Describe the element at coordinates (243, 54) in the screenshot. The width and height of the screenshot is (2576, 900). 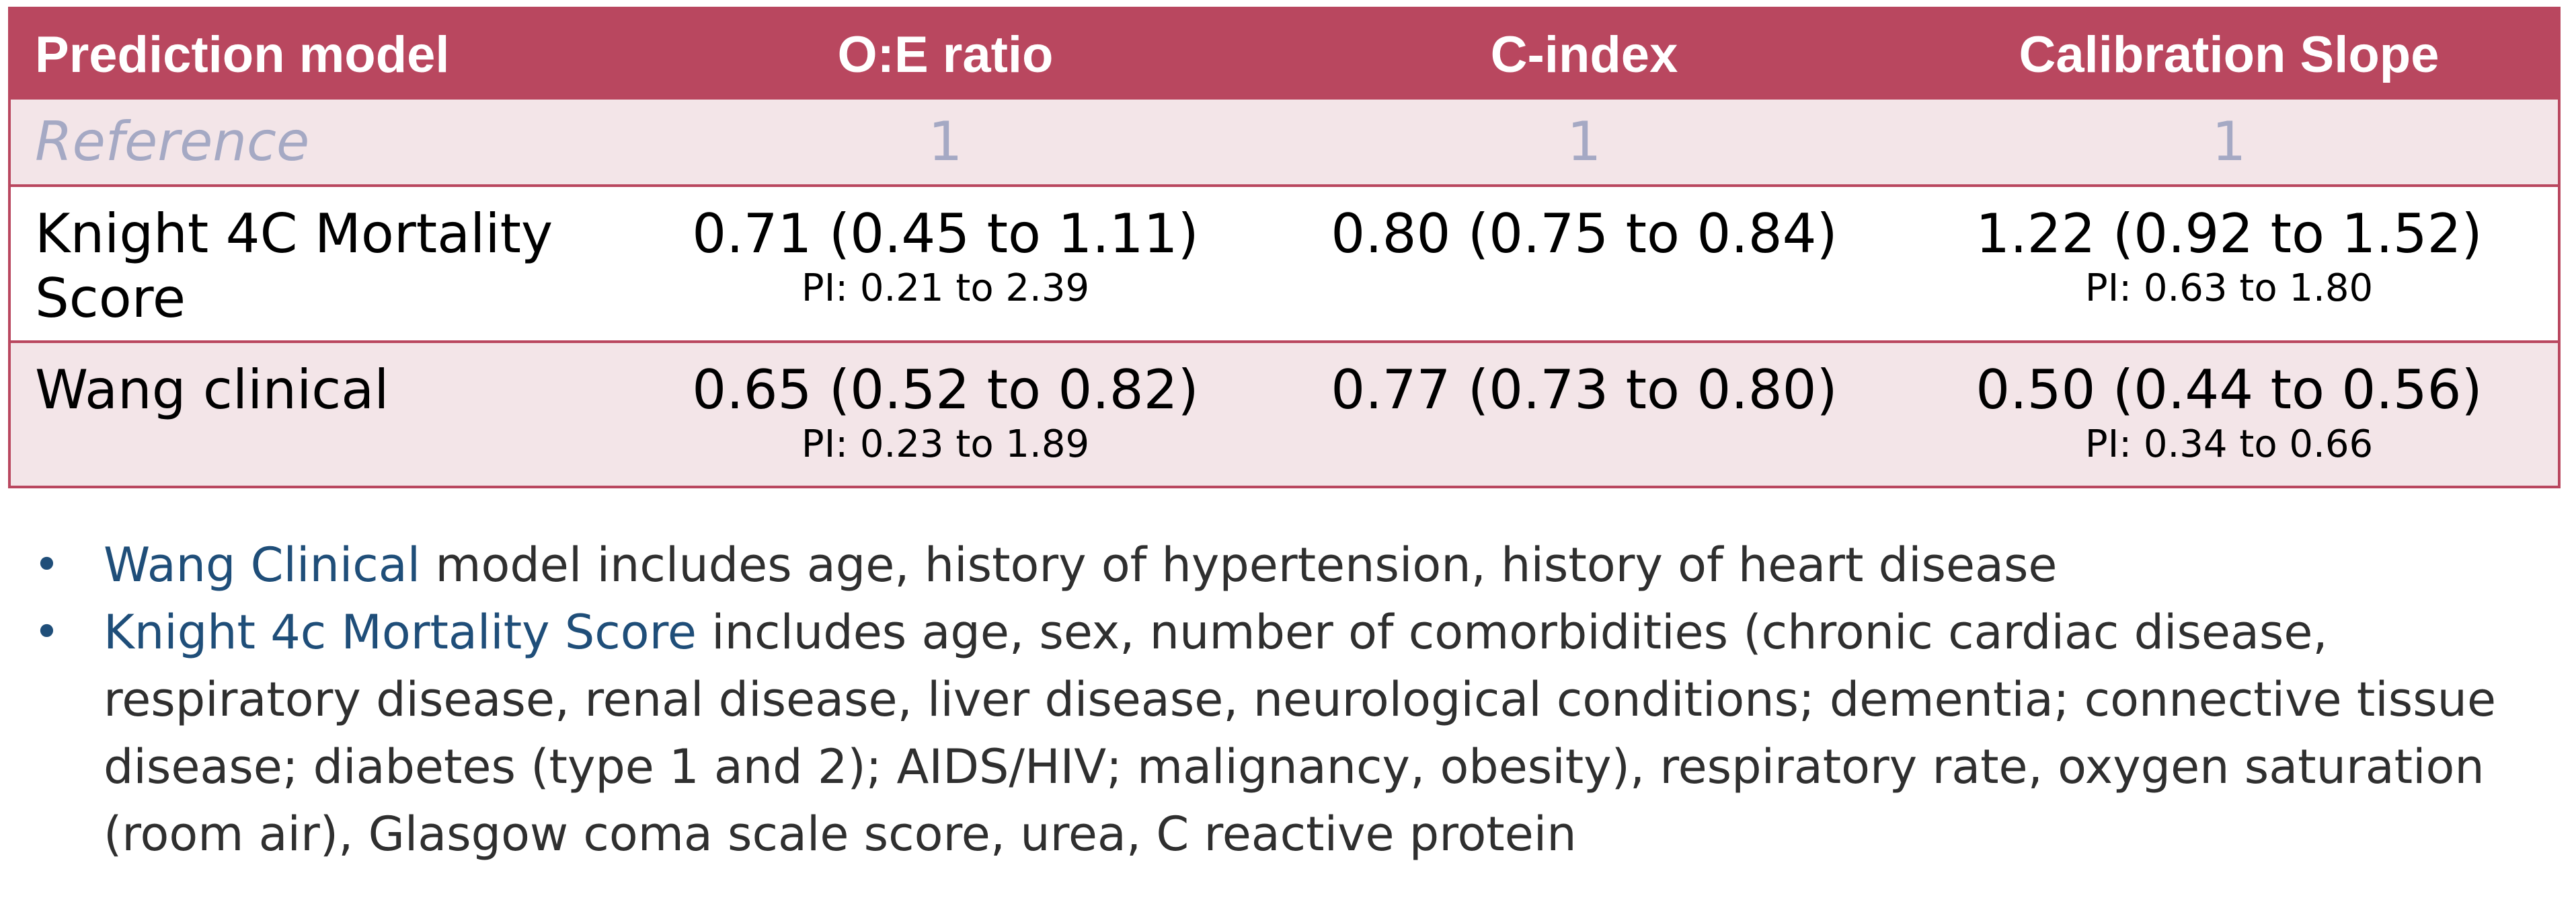
I see `header-prediction-model: Prediction model` at that location.